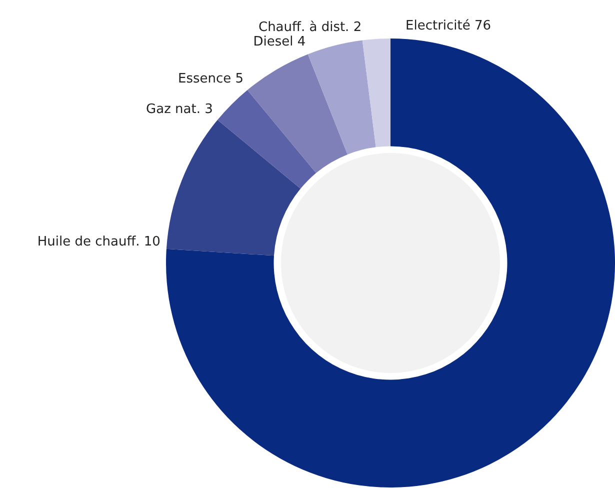 This screenshot has width=615, height=490. Describe the element at coordinates (310, 28) in the screenshot. I see `slice-label: Chauff. à dist. 2` at that location.